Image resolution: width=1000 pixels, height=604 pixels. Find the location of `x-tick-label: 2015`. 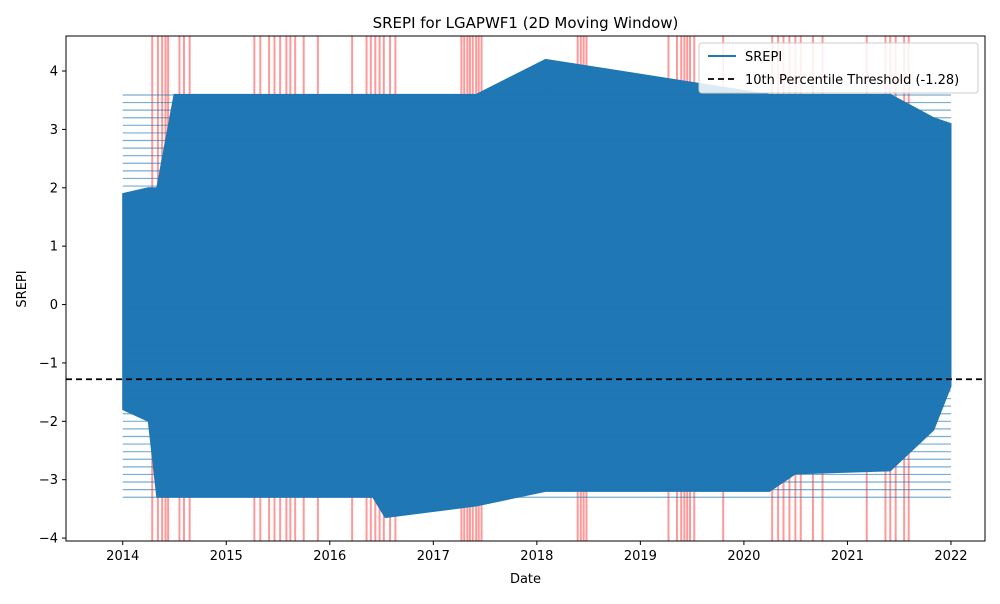

x-tick-label: 2015 is located at coordinates (226, 556).